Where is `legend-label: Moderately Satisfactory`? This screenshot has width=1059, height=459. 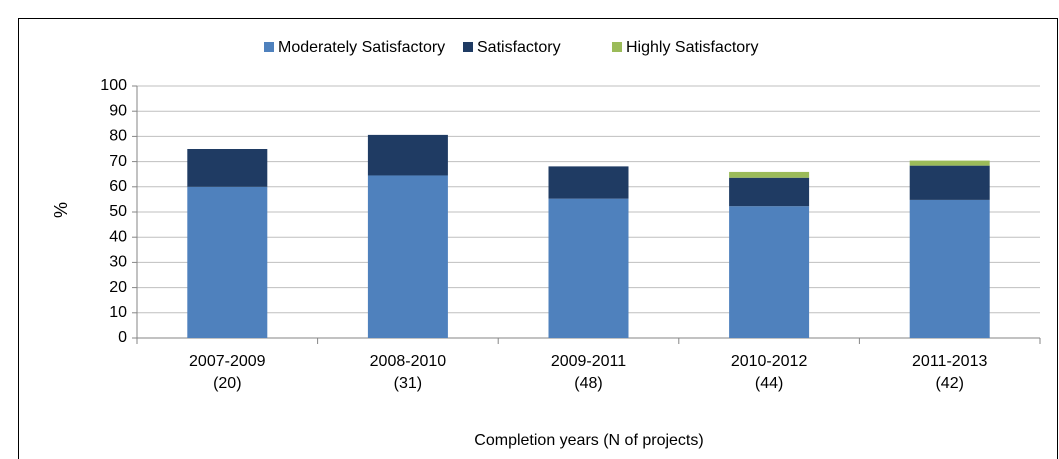 legend-label: Moderately Satisfactory is located at coordinates (361, 47).